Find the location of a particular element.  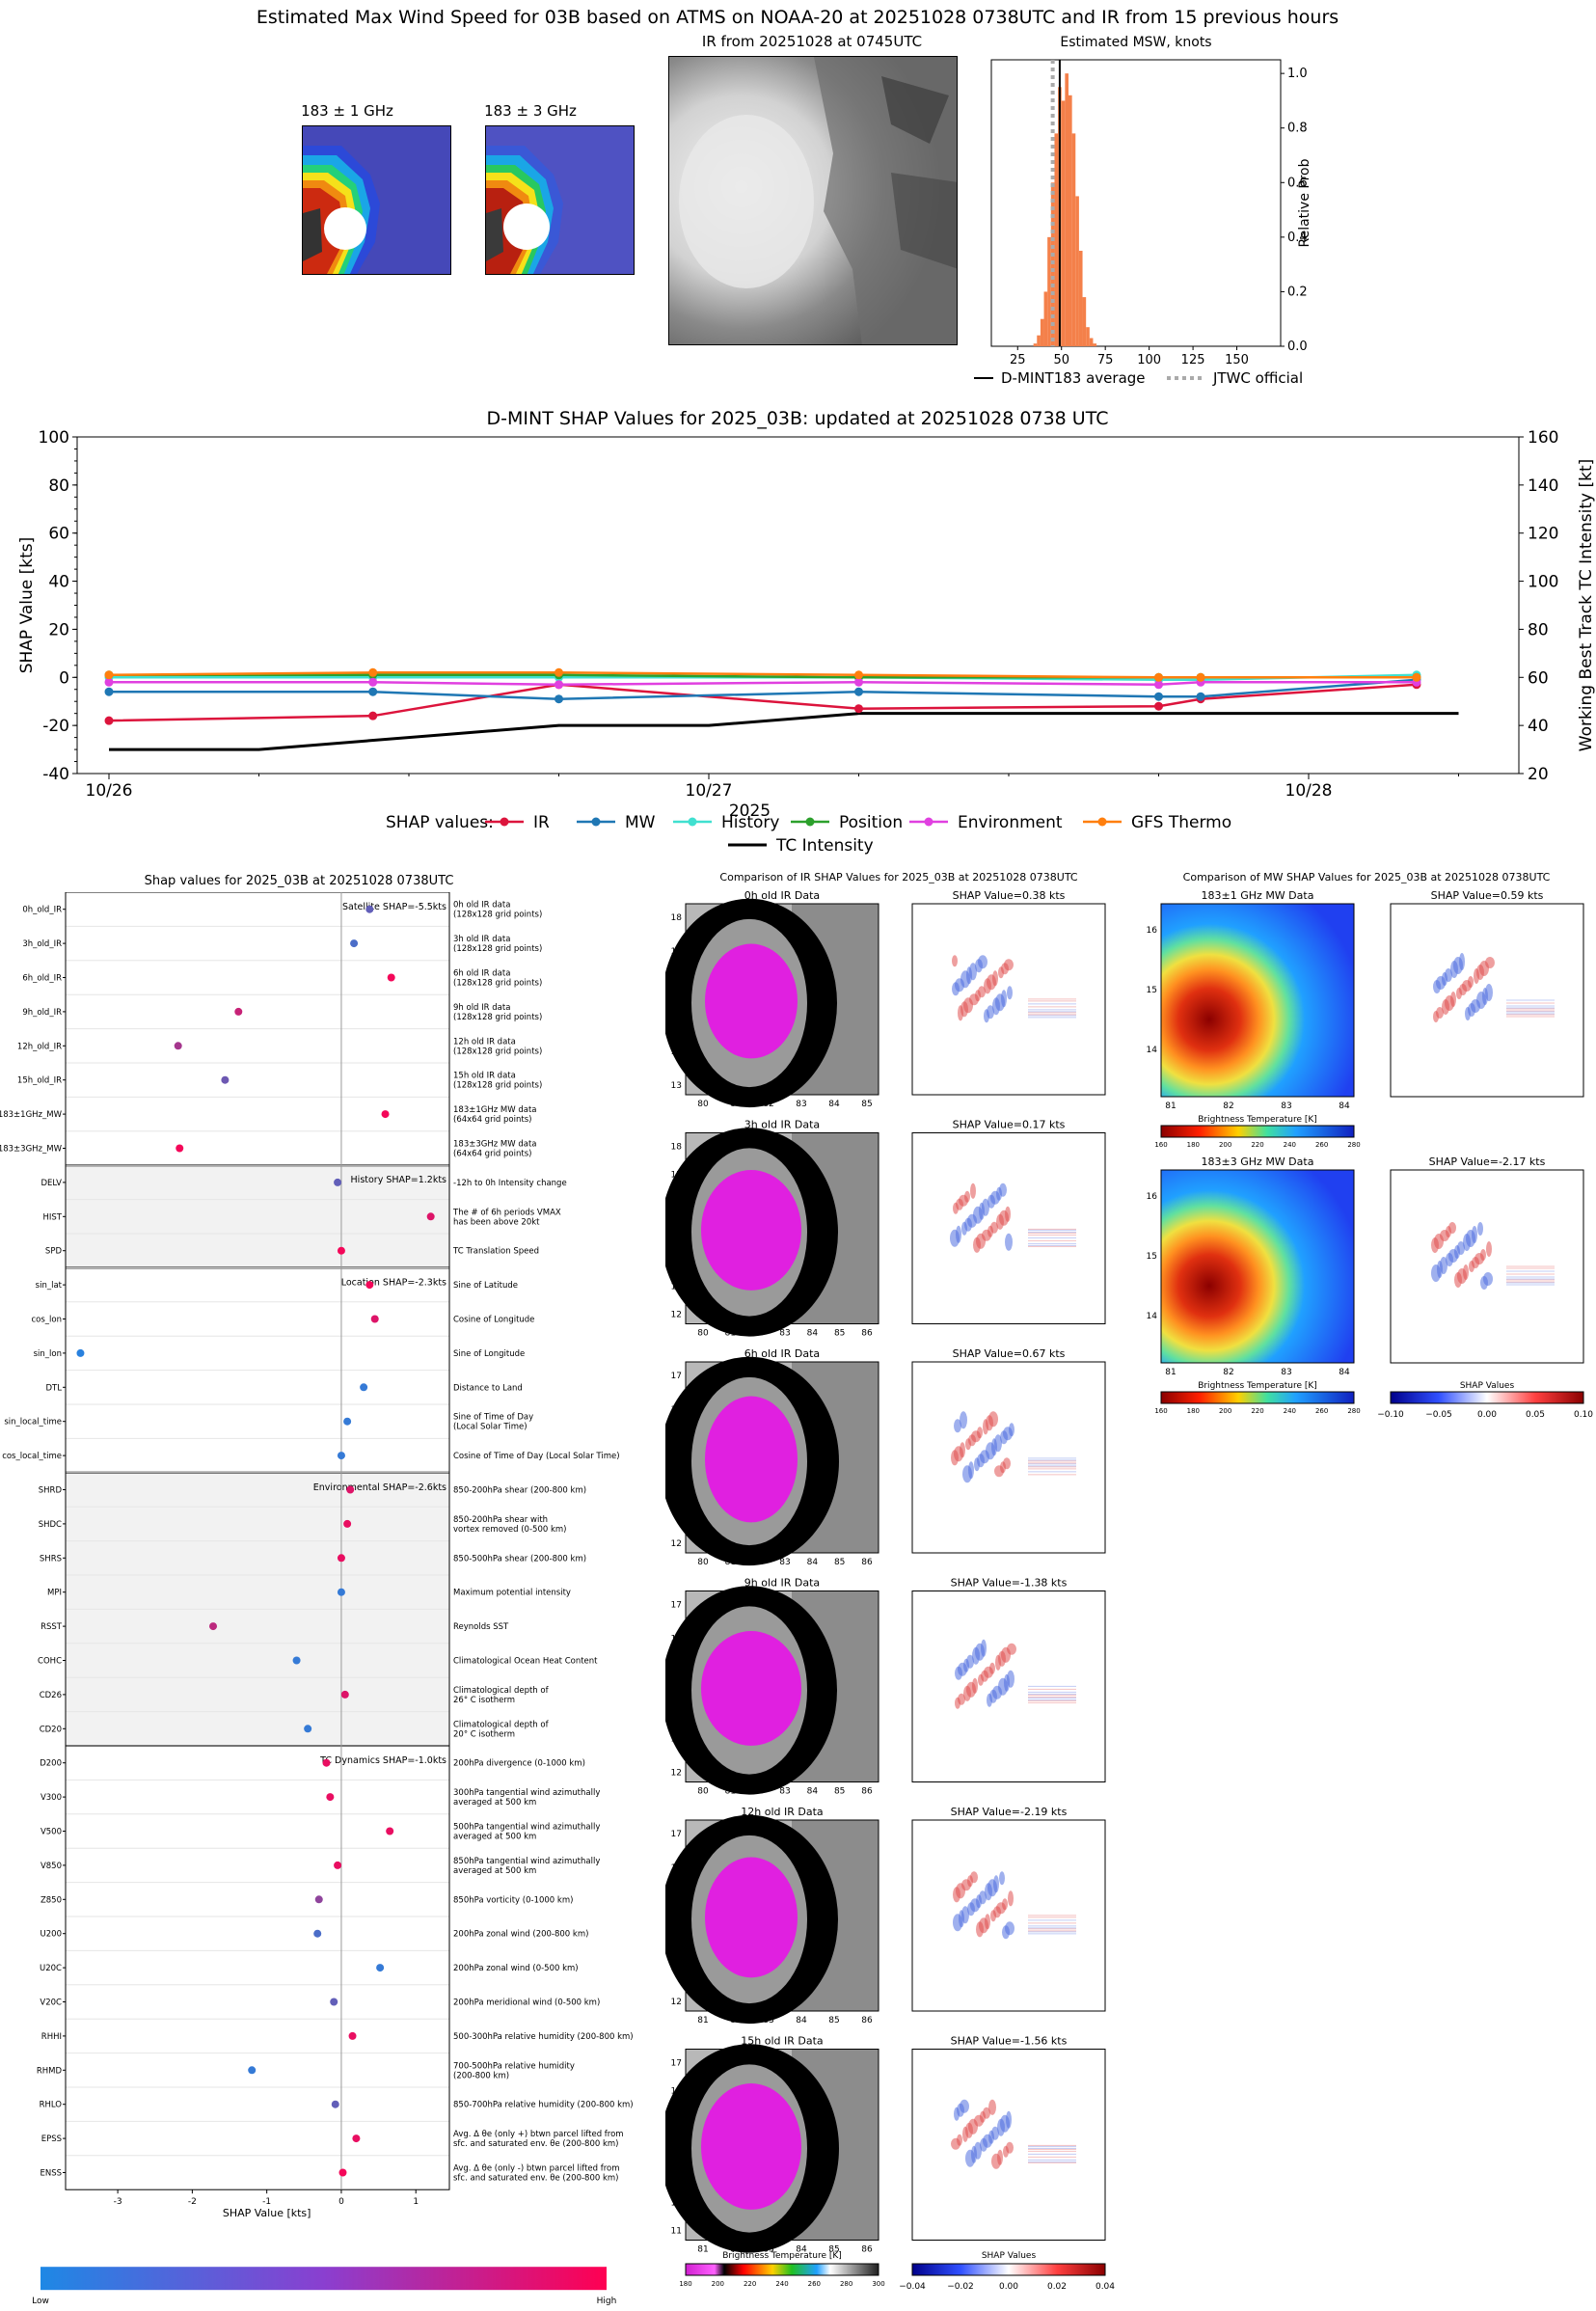

feature-value-colorbar is located at coordinates (324, 2279).